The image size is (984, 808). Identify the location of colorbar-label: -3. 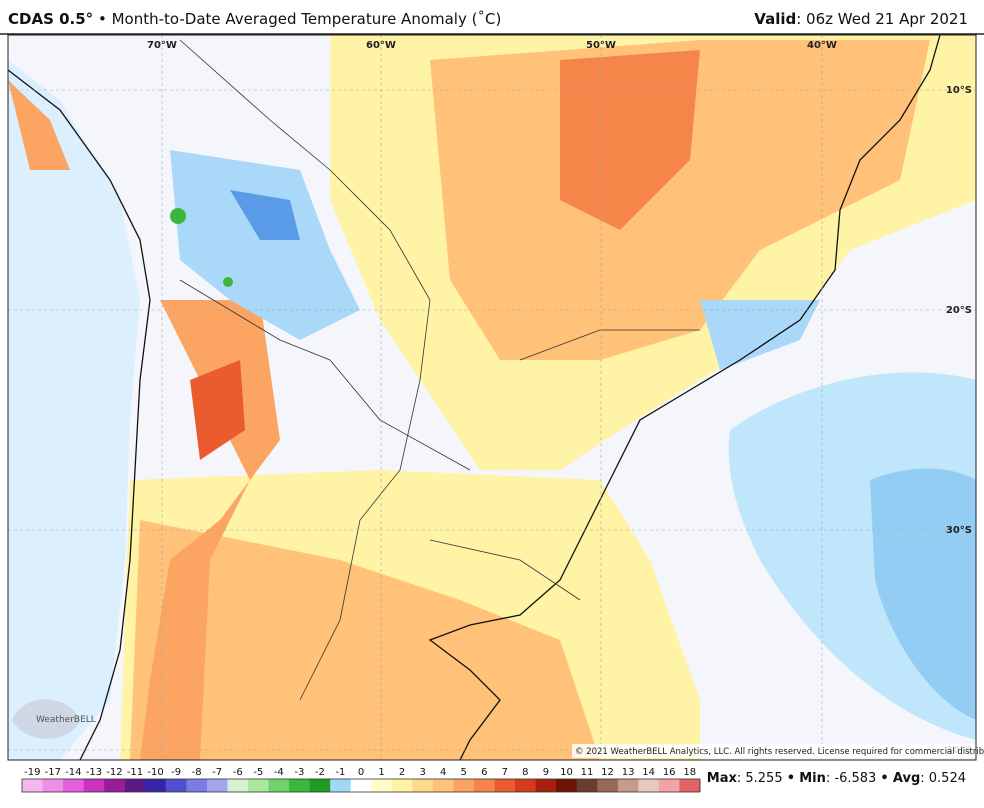
(299, 772).